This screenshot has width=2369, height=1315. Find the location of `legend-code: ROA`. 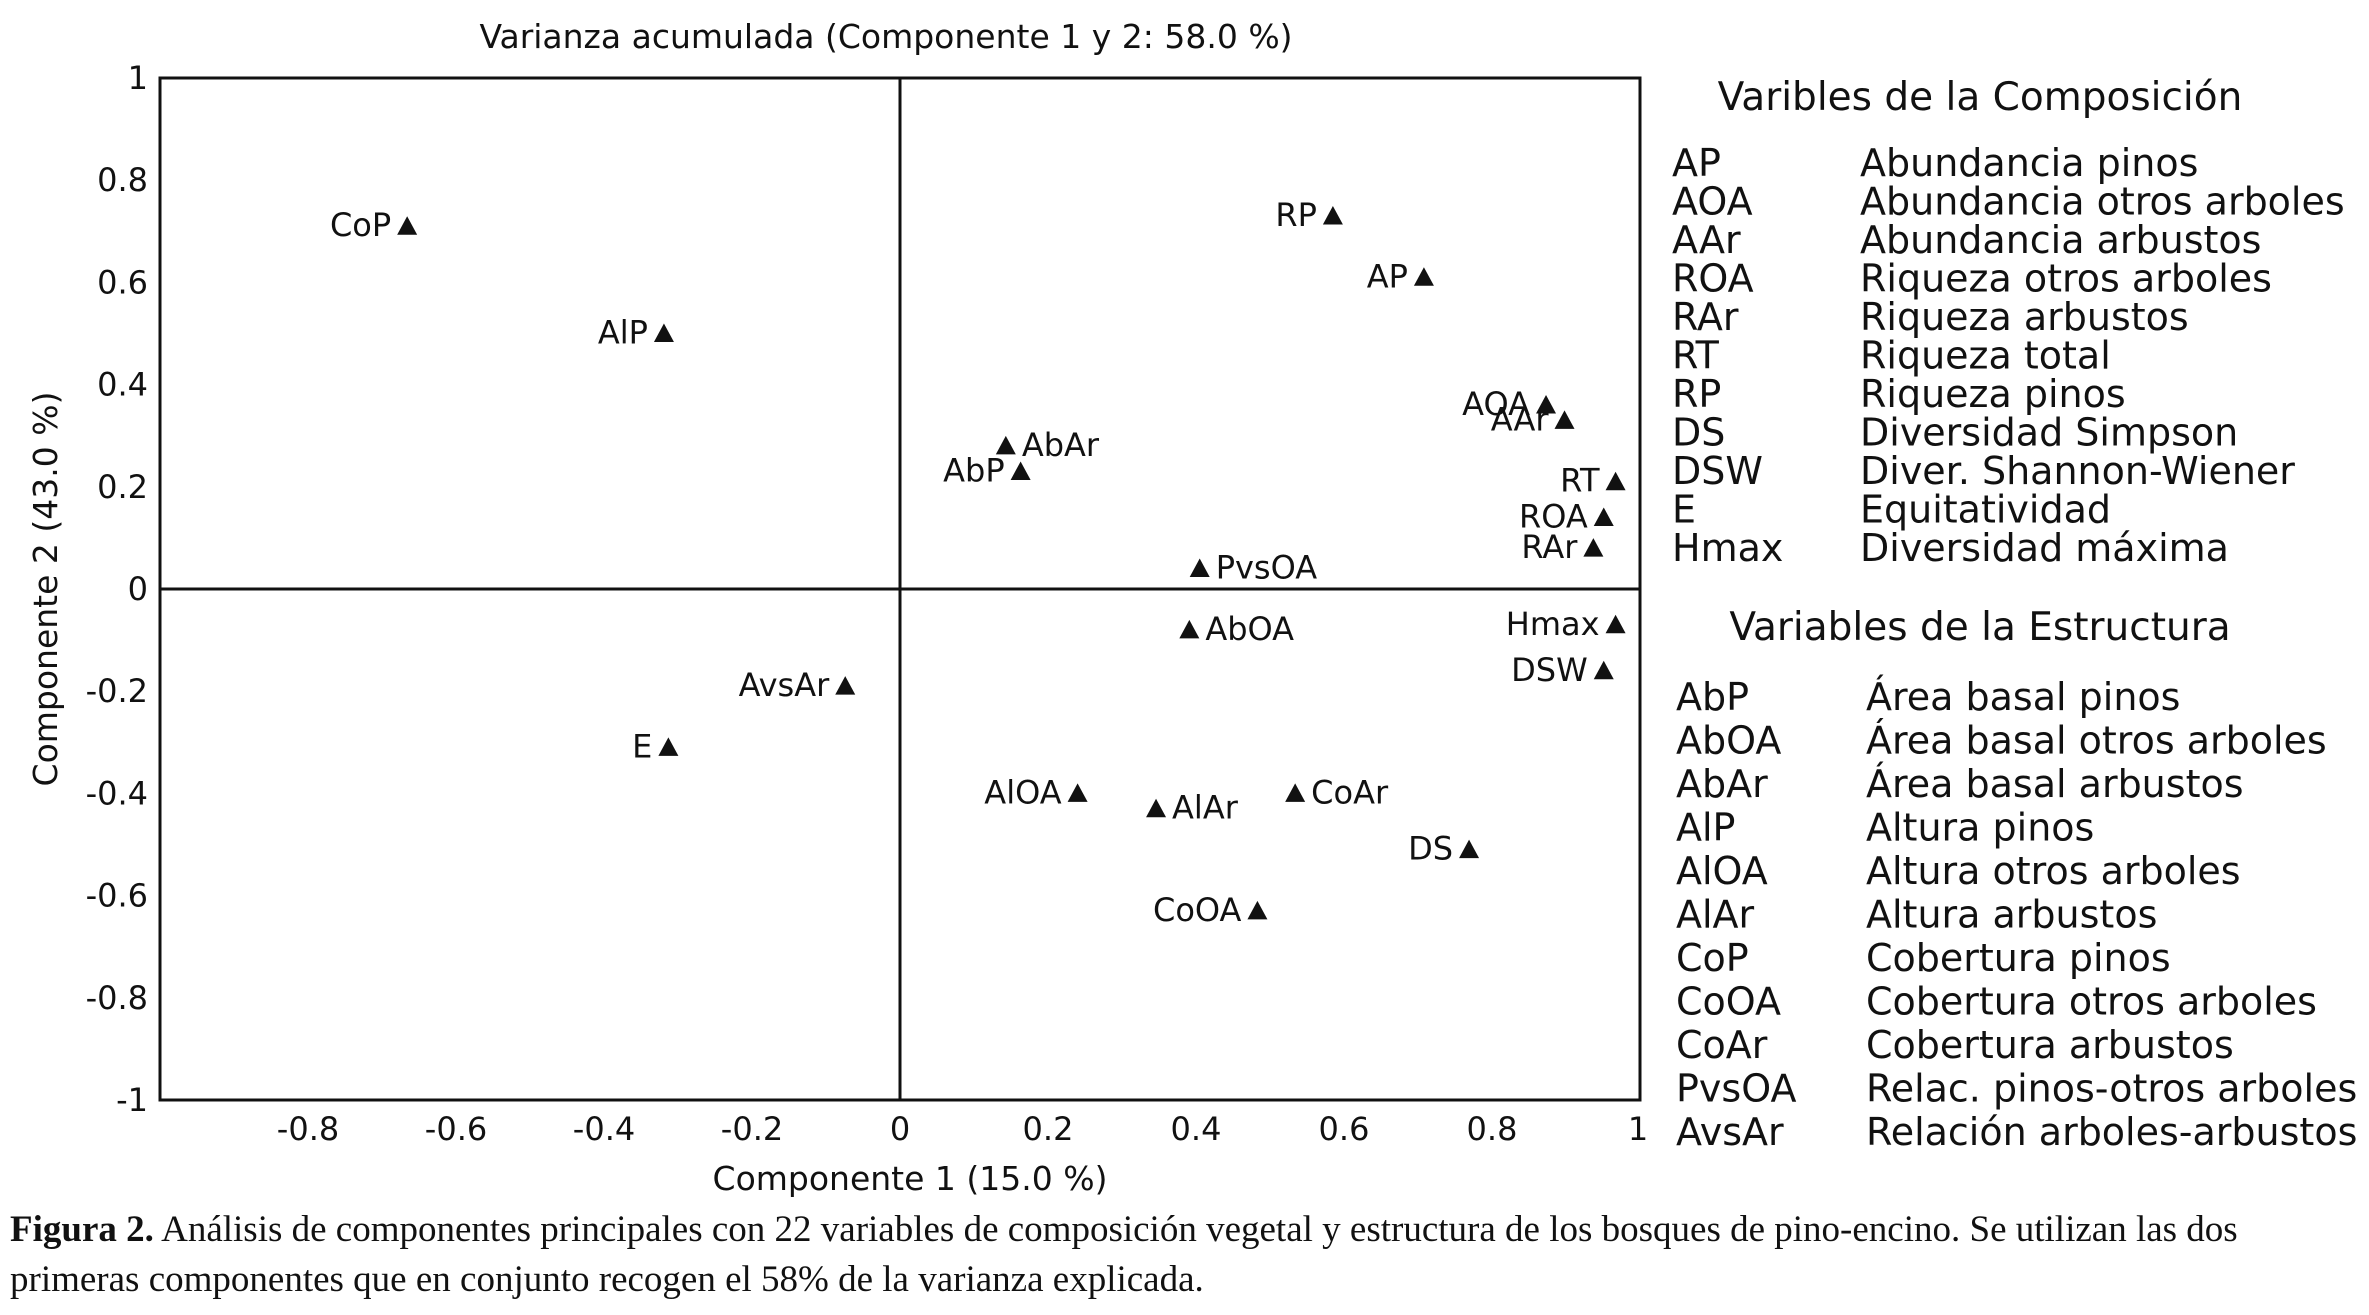

legend-code: ROA is located at coordinates (1713, 279).